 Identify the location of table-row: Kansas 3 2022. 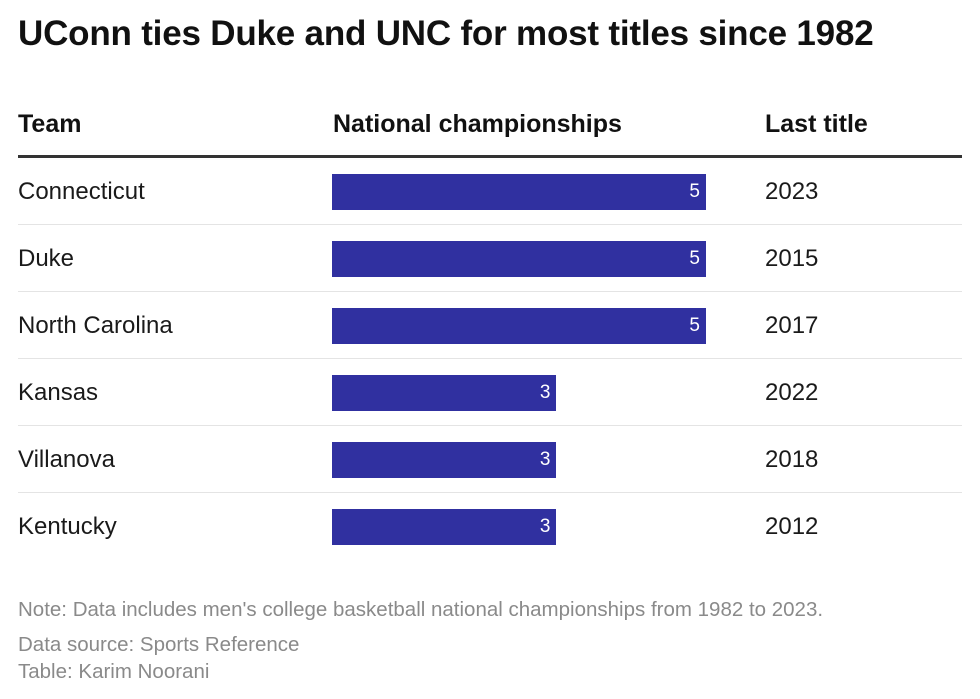
(490, 392).